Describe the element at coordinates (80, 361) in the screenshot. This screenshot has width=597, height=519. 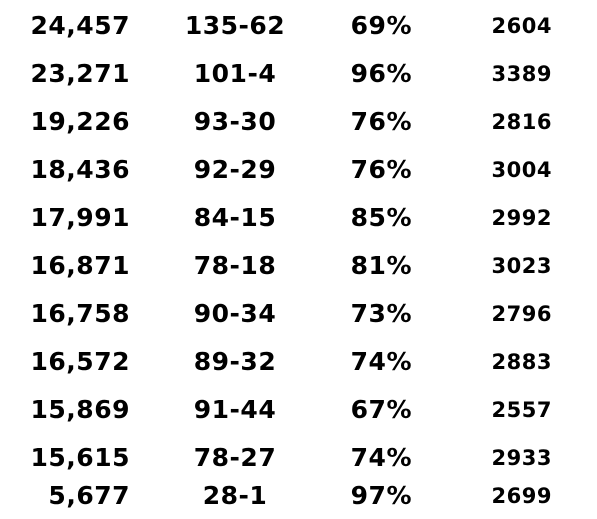
I see `table-cell: 16,572` at that location.